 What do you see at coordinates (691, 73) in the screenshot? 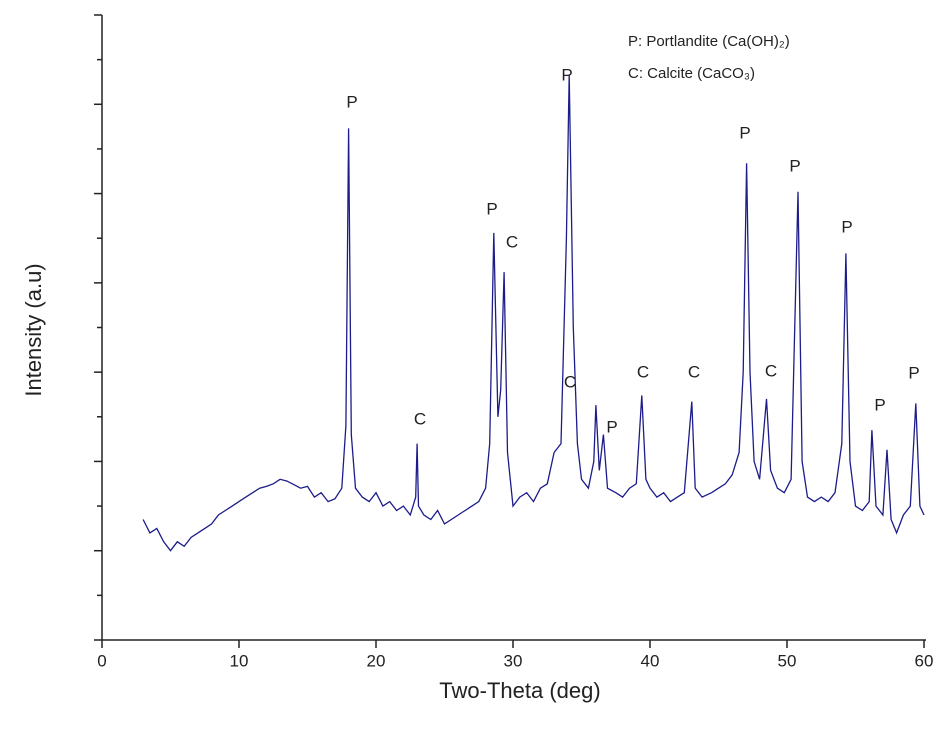
I see `legend-text: C: Calcite (CaCO₃)` at bounding box center [691, 73].